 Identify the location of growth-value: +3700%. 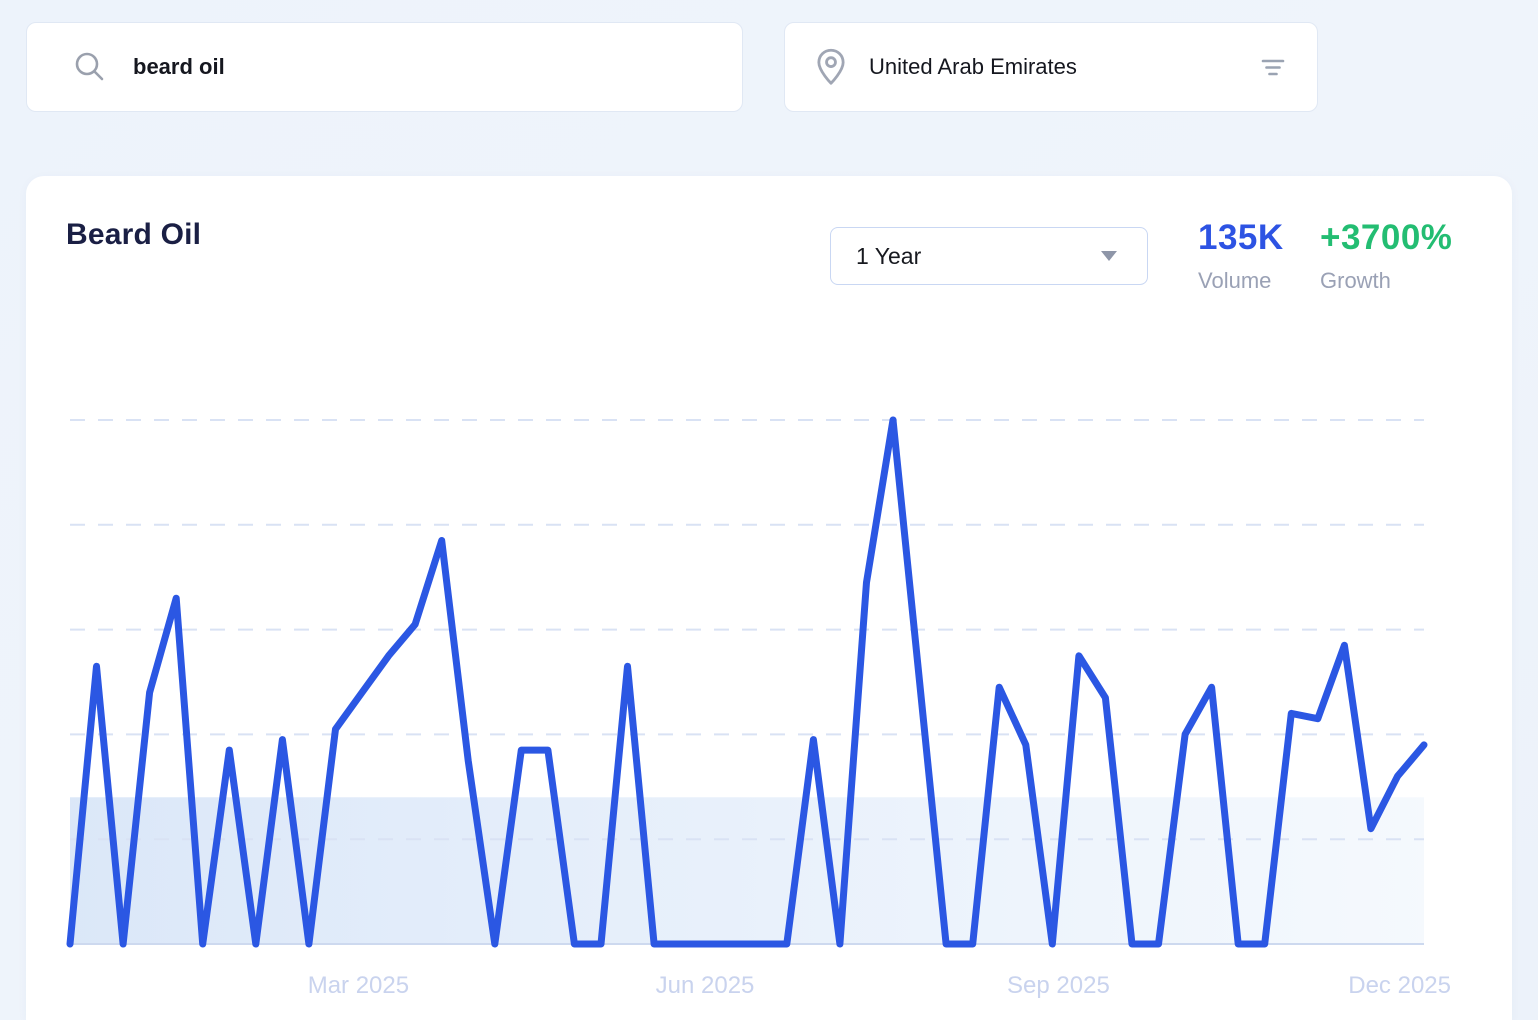
(1386, 237).